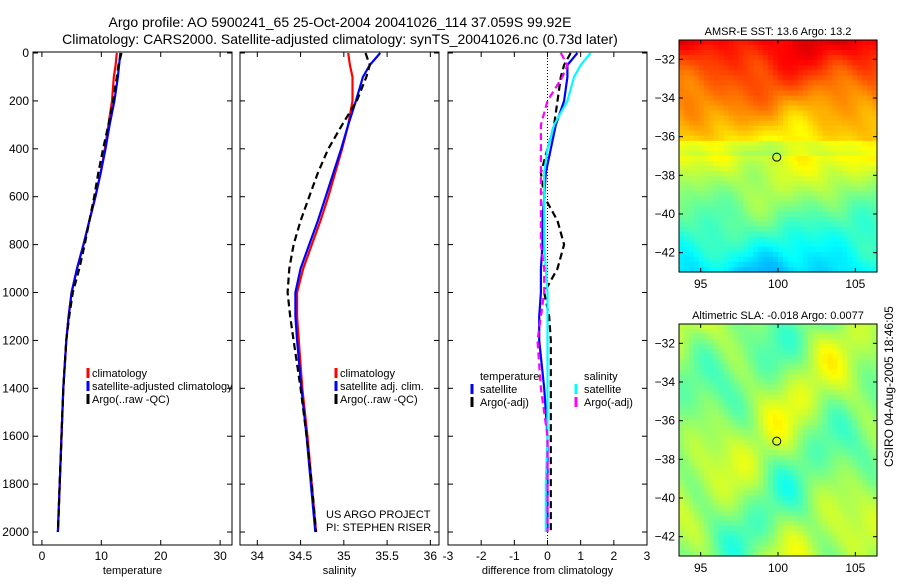 The width and height of the screenshot is (900, 585). Describe the element at coordinates (665, 459) in the screenshot. I see `y-tick-label: −38` at that location.